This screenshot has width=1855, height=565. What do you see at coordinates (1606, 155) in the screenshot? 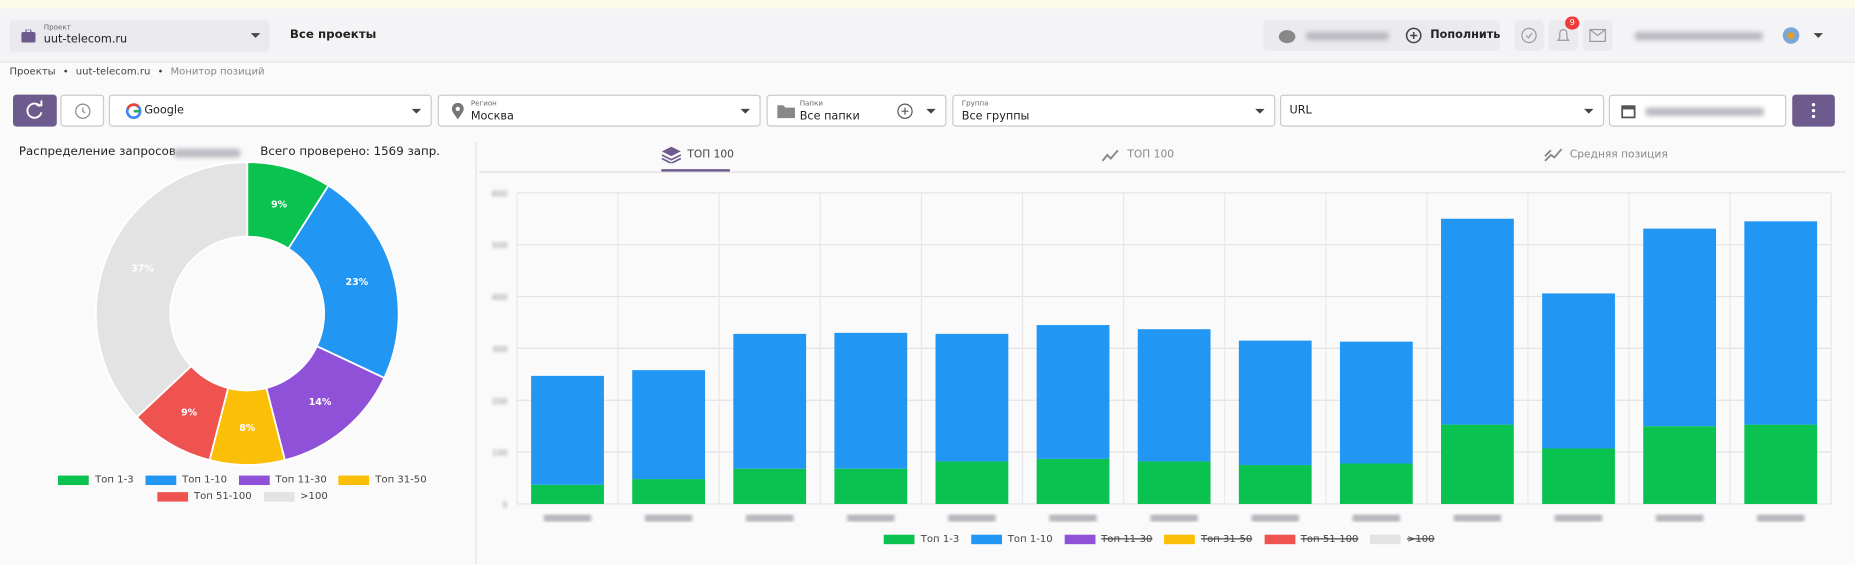
I see `tab: Средняя позиция` at bounding box center [1606, 155].